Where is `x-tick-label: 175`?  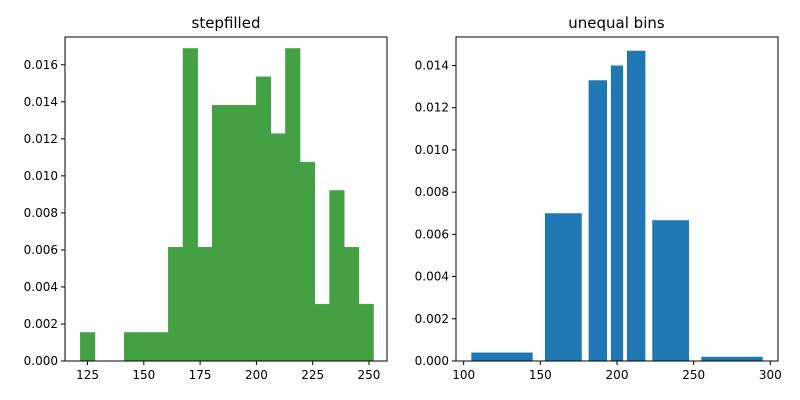
x-tick-label: 175 is located at coordinates (200, 375).